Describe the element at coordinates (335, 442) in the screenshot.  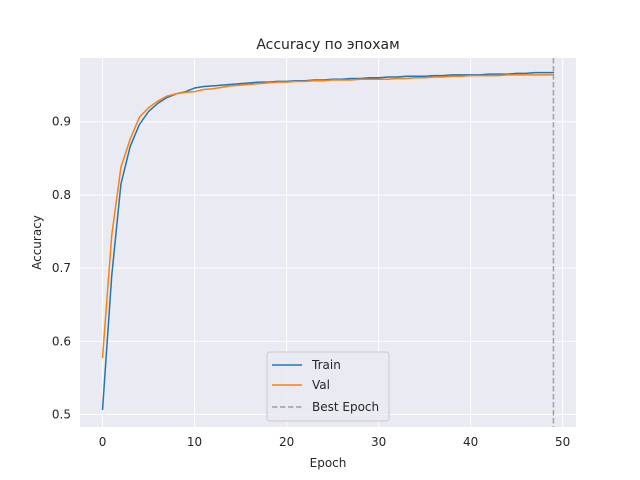
I see `x-tick-labels: 0 10 20 30 40 50` at that location.